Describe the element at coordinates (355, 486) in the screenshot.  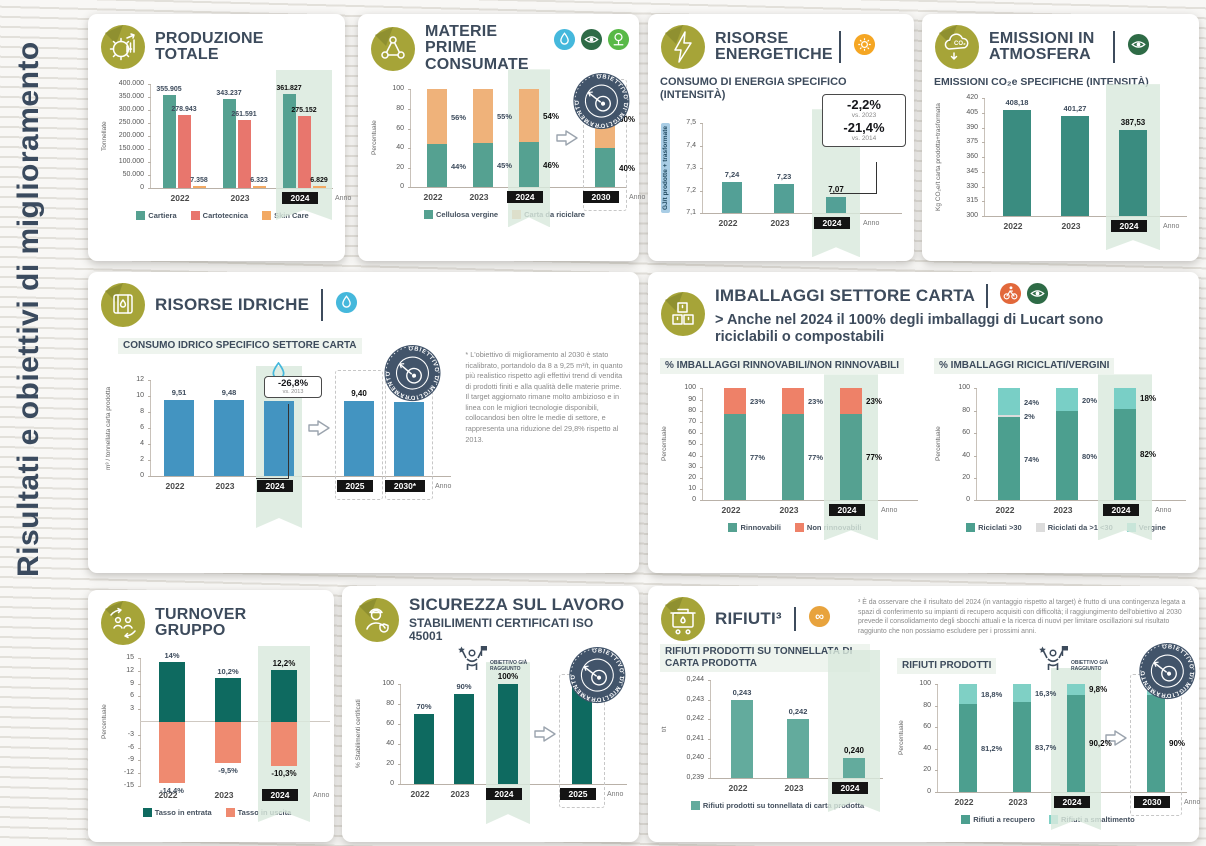
I see `year-label: 2025` at that location.